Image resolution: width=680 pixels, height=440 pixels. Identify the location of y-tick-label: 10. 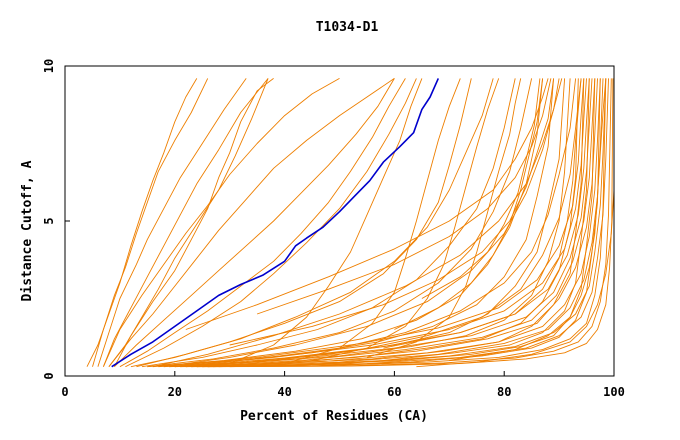
(49, 66).